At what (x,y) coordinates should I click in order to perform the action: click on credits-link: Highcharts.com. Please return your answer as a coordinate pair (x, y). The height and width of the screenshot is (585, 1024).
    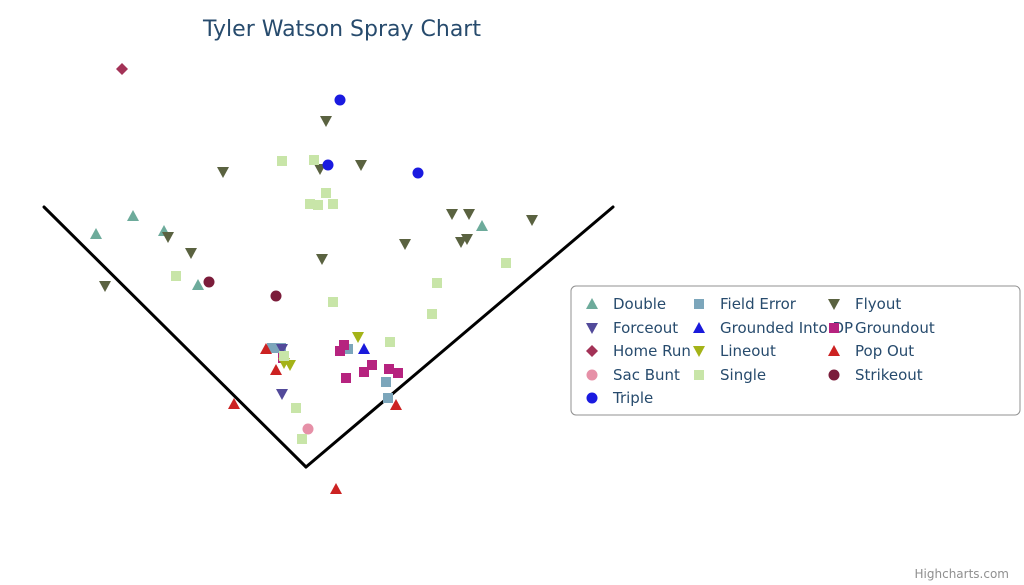
    Looking at the image, I should click on (962, 574).